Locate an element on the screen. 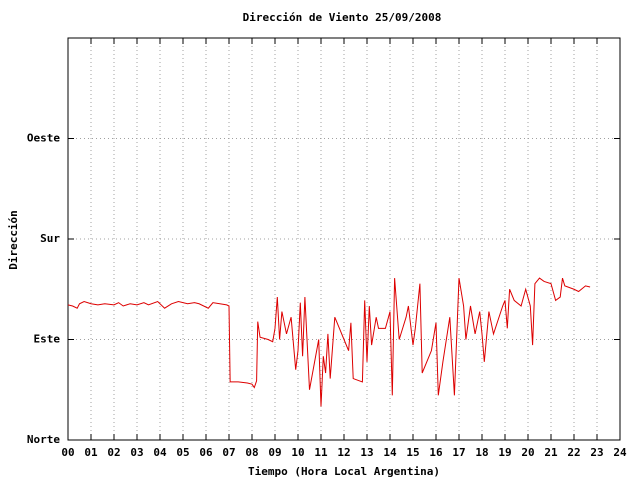 The height and width of the screenshot is (480, 640). x-tick-label: 01 is located at coordinates (91, 452).